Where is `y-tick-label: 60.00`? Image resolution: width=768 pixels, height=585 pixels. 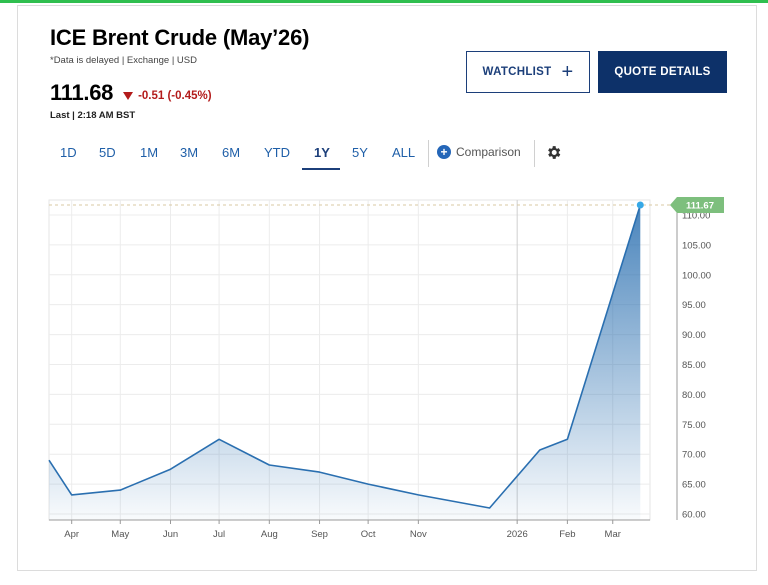
y-tick-label: 60.00 is located at coordinates (694, 515).